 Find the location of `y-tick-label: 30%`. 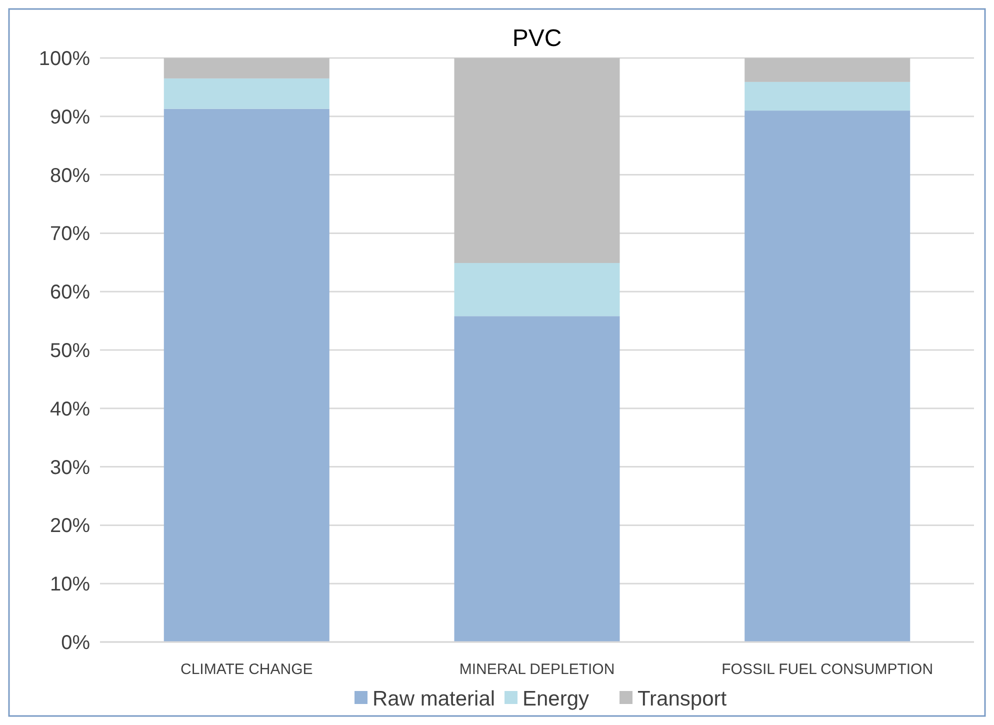

y-tick-label: 30% is located at coordinates (70, 467).